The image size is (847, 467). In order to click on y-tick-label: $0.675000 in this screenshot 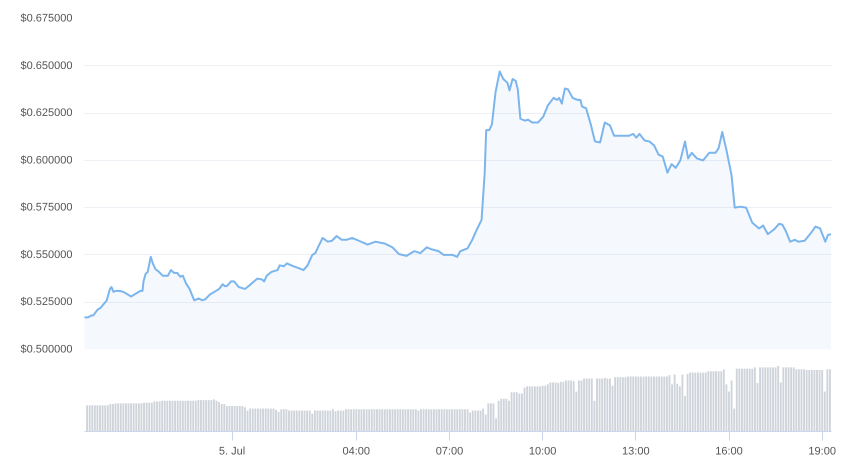, I will do `click(46, 18)`.